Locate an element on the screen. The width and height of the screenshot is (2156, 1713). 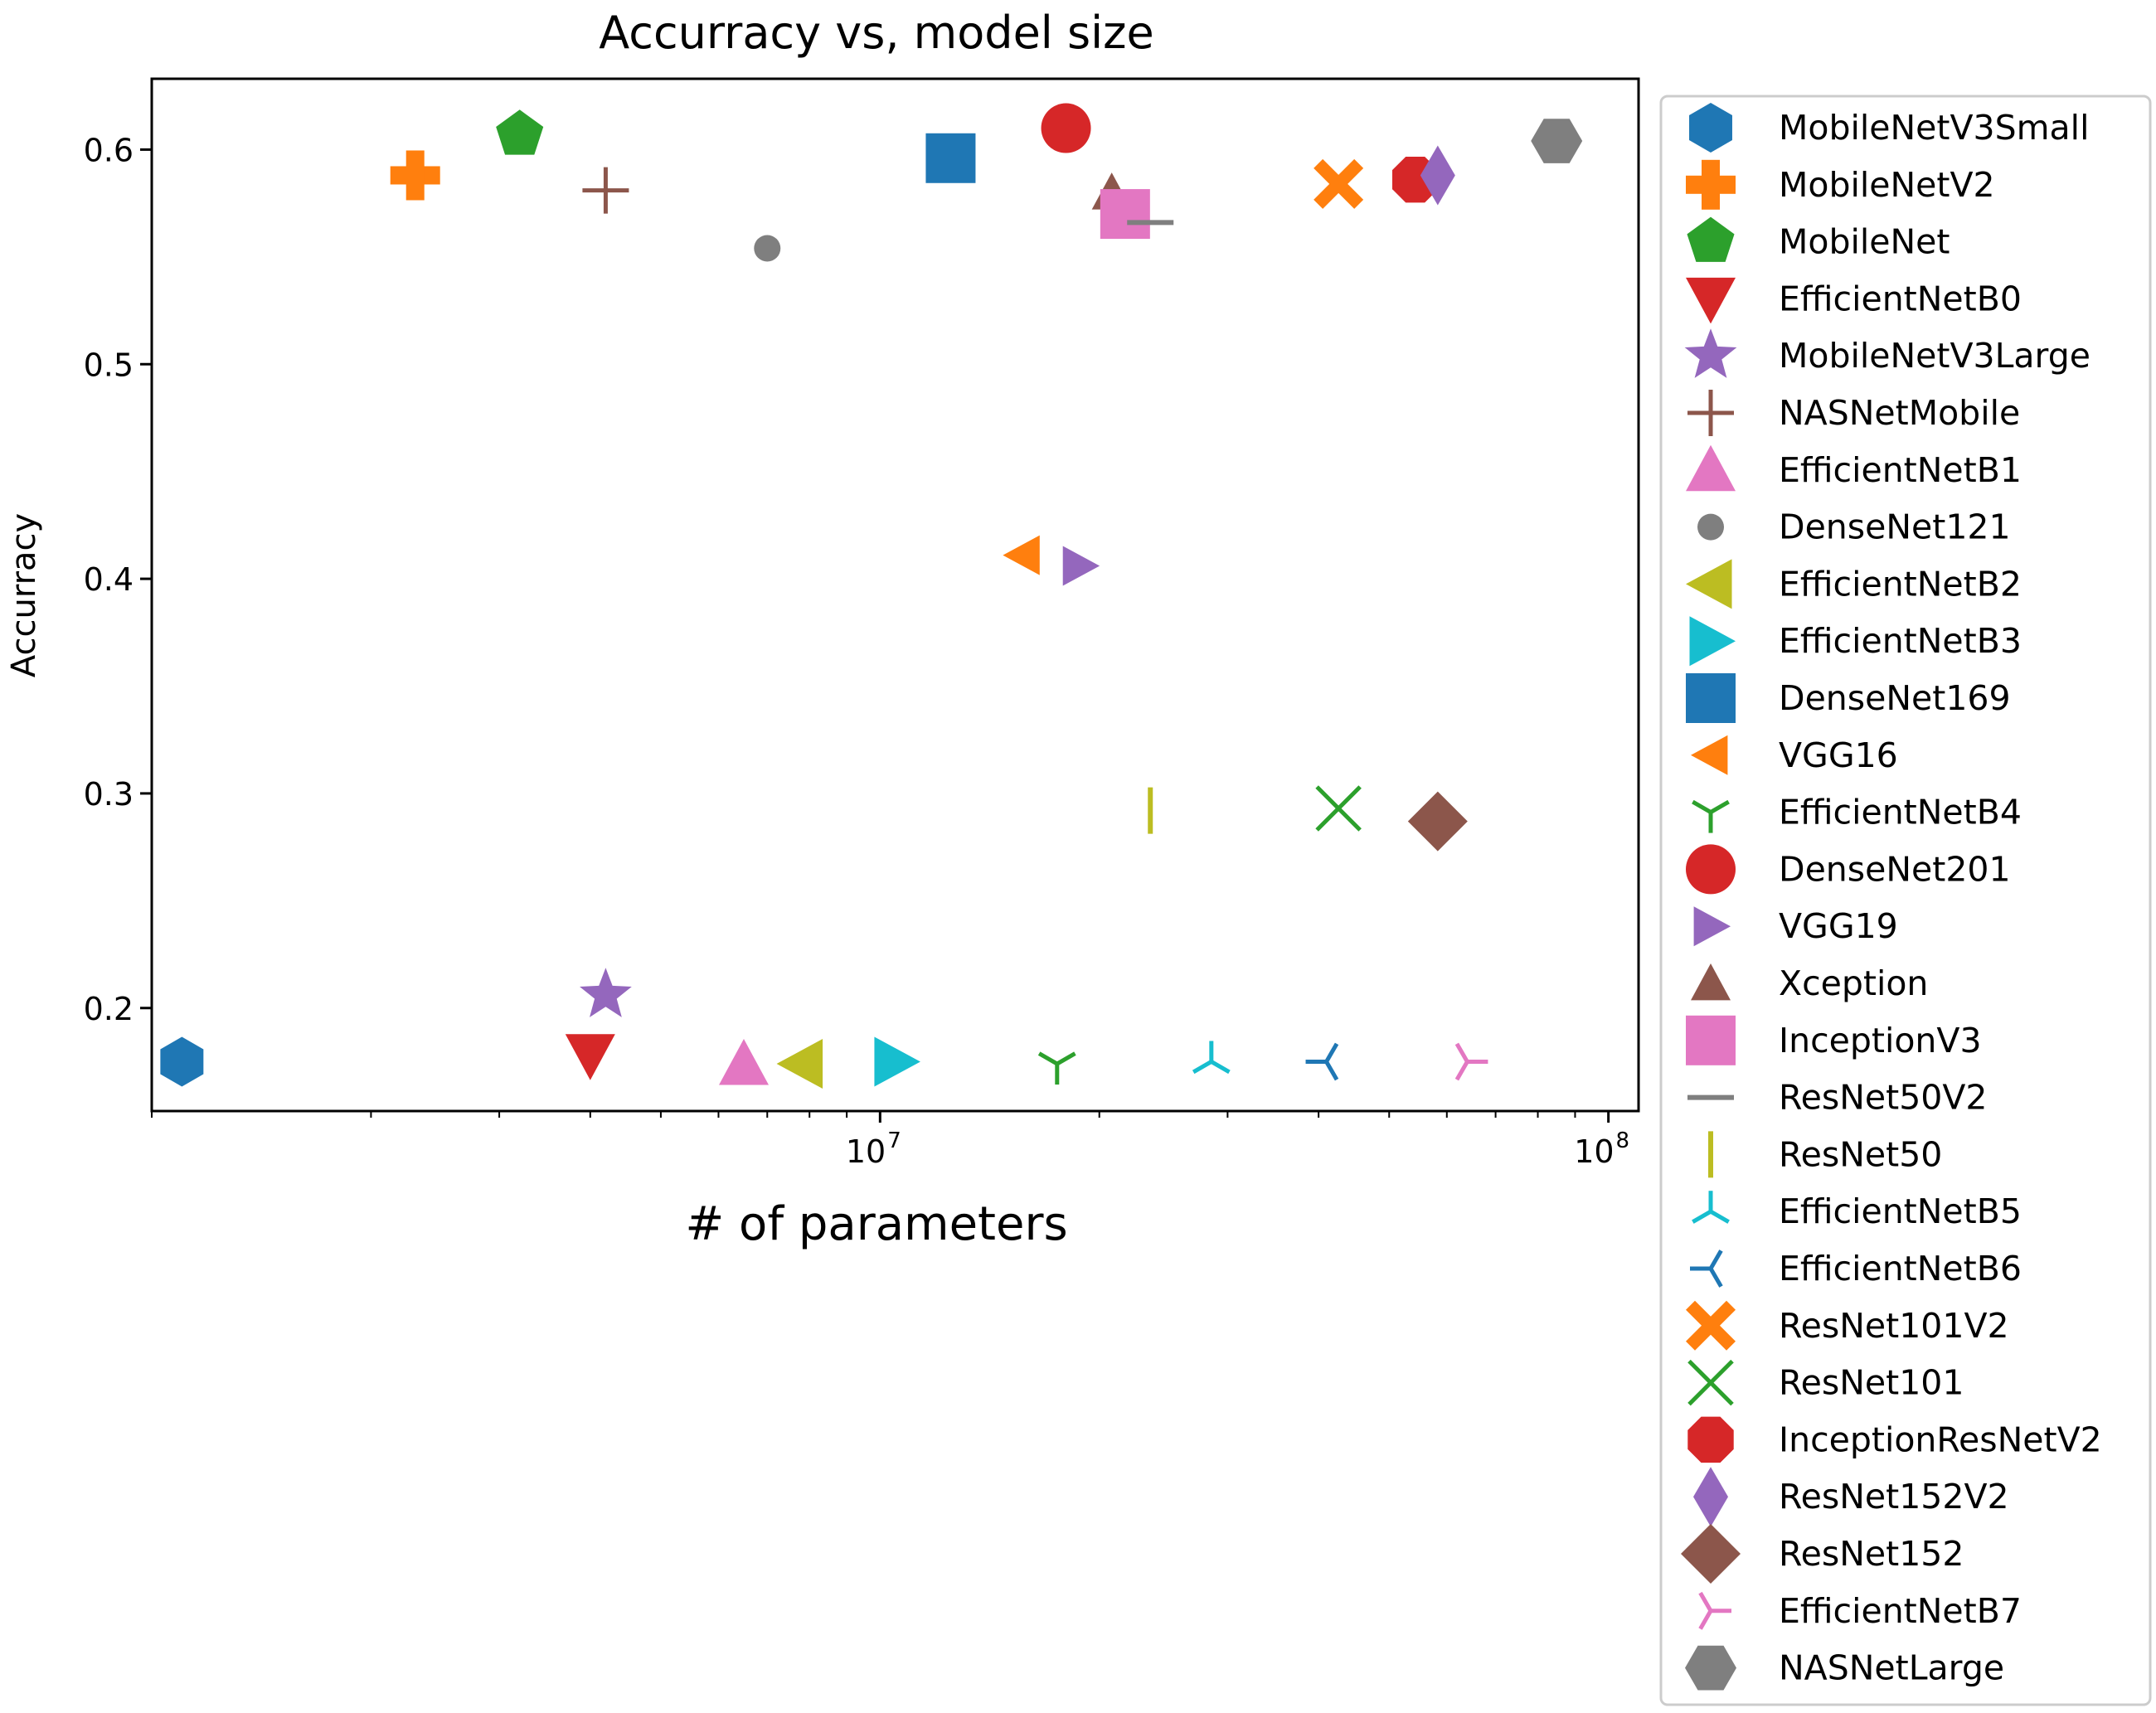
legend-item: MobileNetV3Large is located at coordinates (1887, 353).